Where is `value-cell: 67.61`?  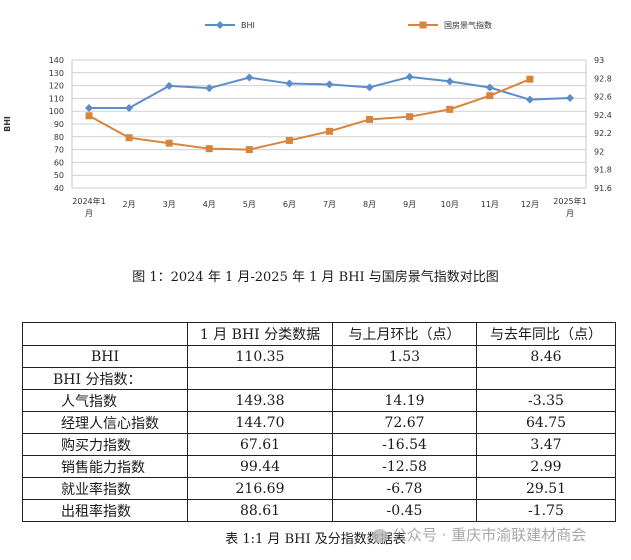
value-cell: 67.61 is located at coordinates (260, 444).